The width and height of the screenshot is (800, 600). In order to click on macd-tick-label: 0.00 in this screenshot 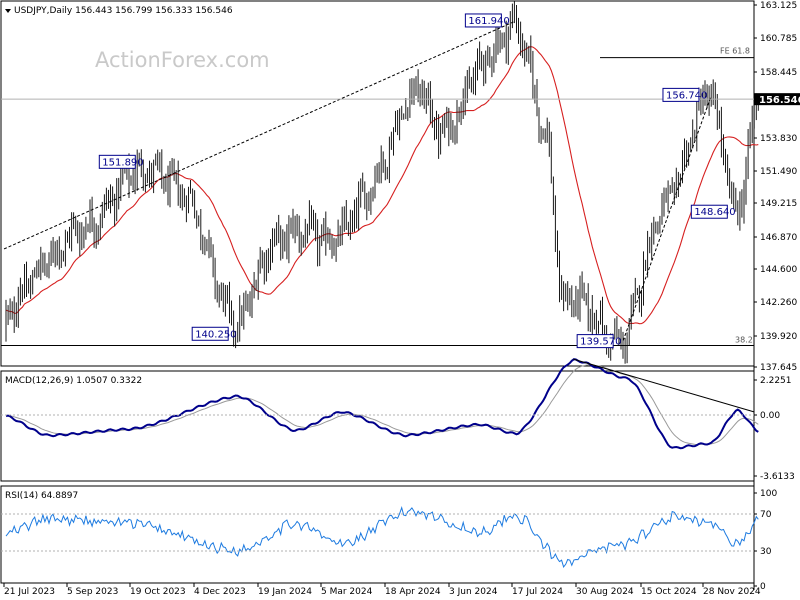, I will do `click(770, 416)`.